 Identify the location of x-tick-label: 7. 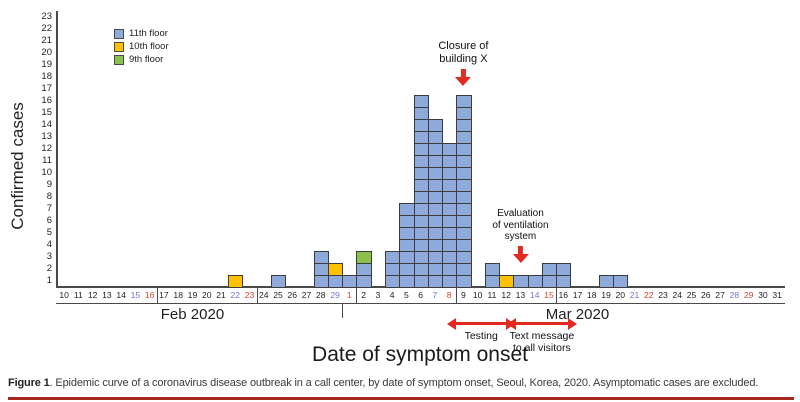
(435, 295).